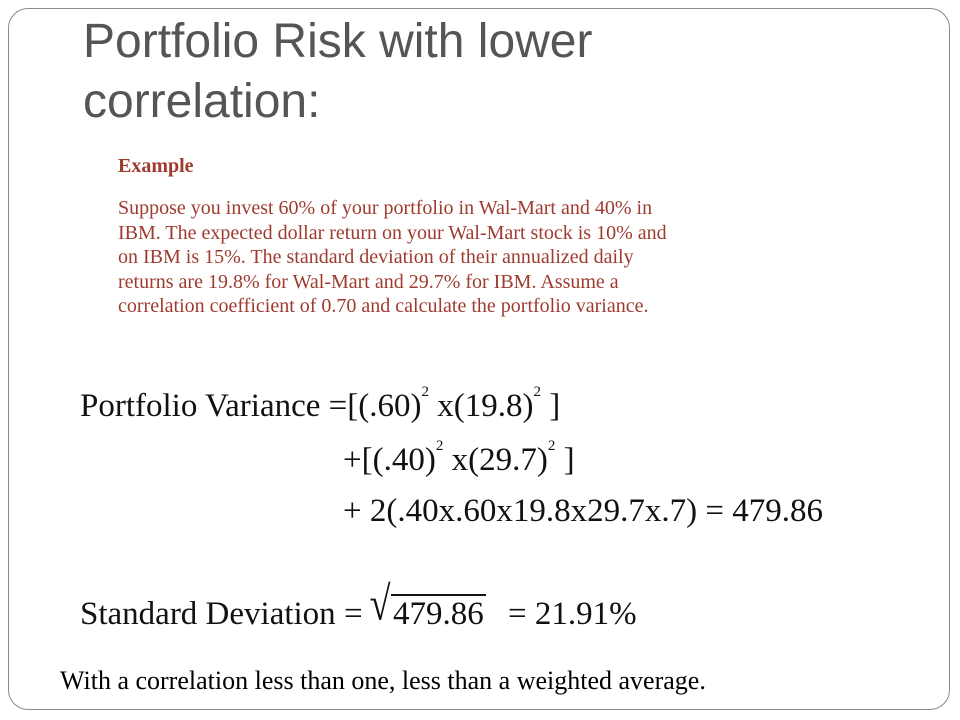  I want to click on percent-sign: %, so click(623, 614).